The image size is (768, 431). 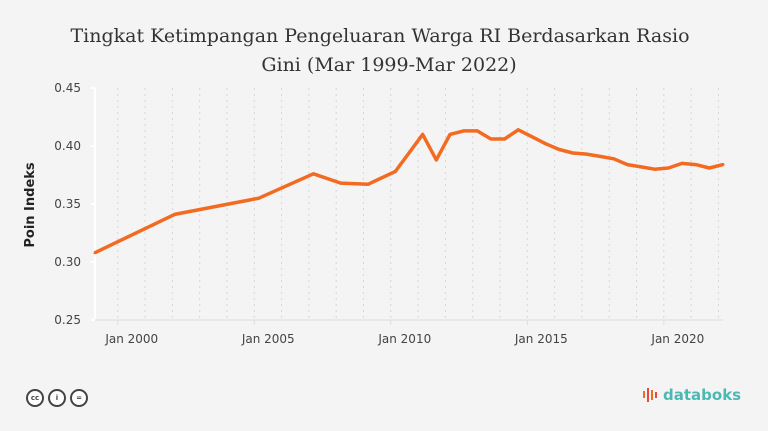 What do you see at coordinates (650, 395) in the screenshot?
I see `databoks-logo-icon` at bounding box center [650, 395].